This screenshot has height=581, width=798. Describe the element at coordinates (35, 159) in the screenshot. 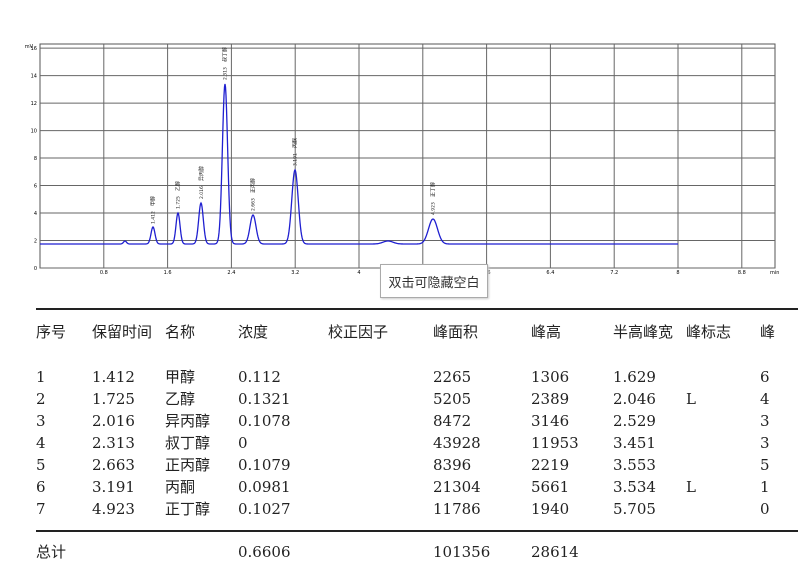

I see `y-tick-label: 8` at that location.